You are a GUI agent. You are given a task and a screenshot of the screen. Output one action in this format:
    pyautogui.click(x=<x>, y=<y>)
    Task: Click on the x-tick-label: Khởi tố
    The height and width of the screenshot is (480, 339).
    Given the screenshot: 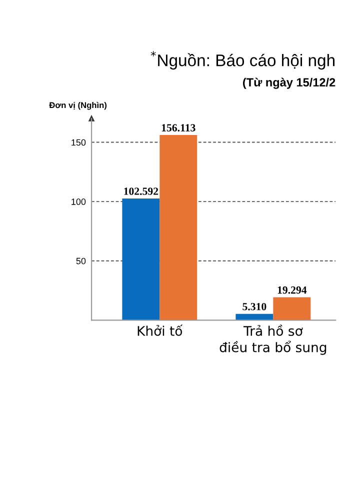 What is the action you would take?
    pyautogui.click(x=160, y=330)
    